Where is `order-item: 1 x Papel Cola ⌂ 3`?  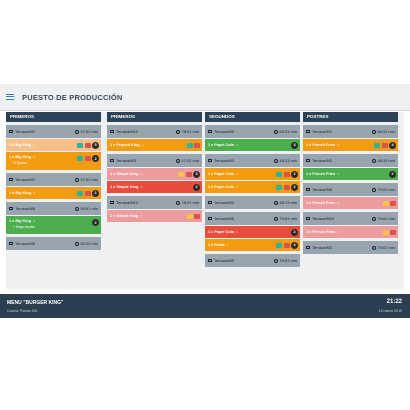 order-item: 1 x Papel Cola ⌂ 3 is located at coordinates (252, 145).